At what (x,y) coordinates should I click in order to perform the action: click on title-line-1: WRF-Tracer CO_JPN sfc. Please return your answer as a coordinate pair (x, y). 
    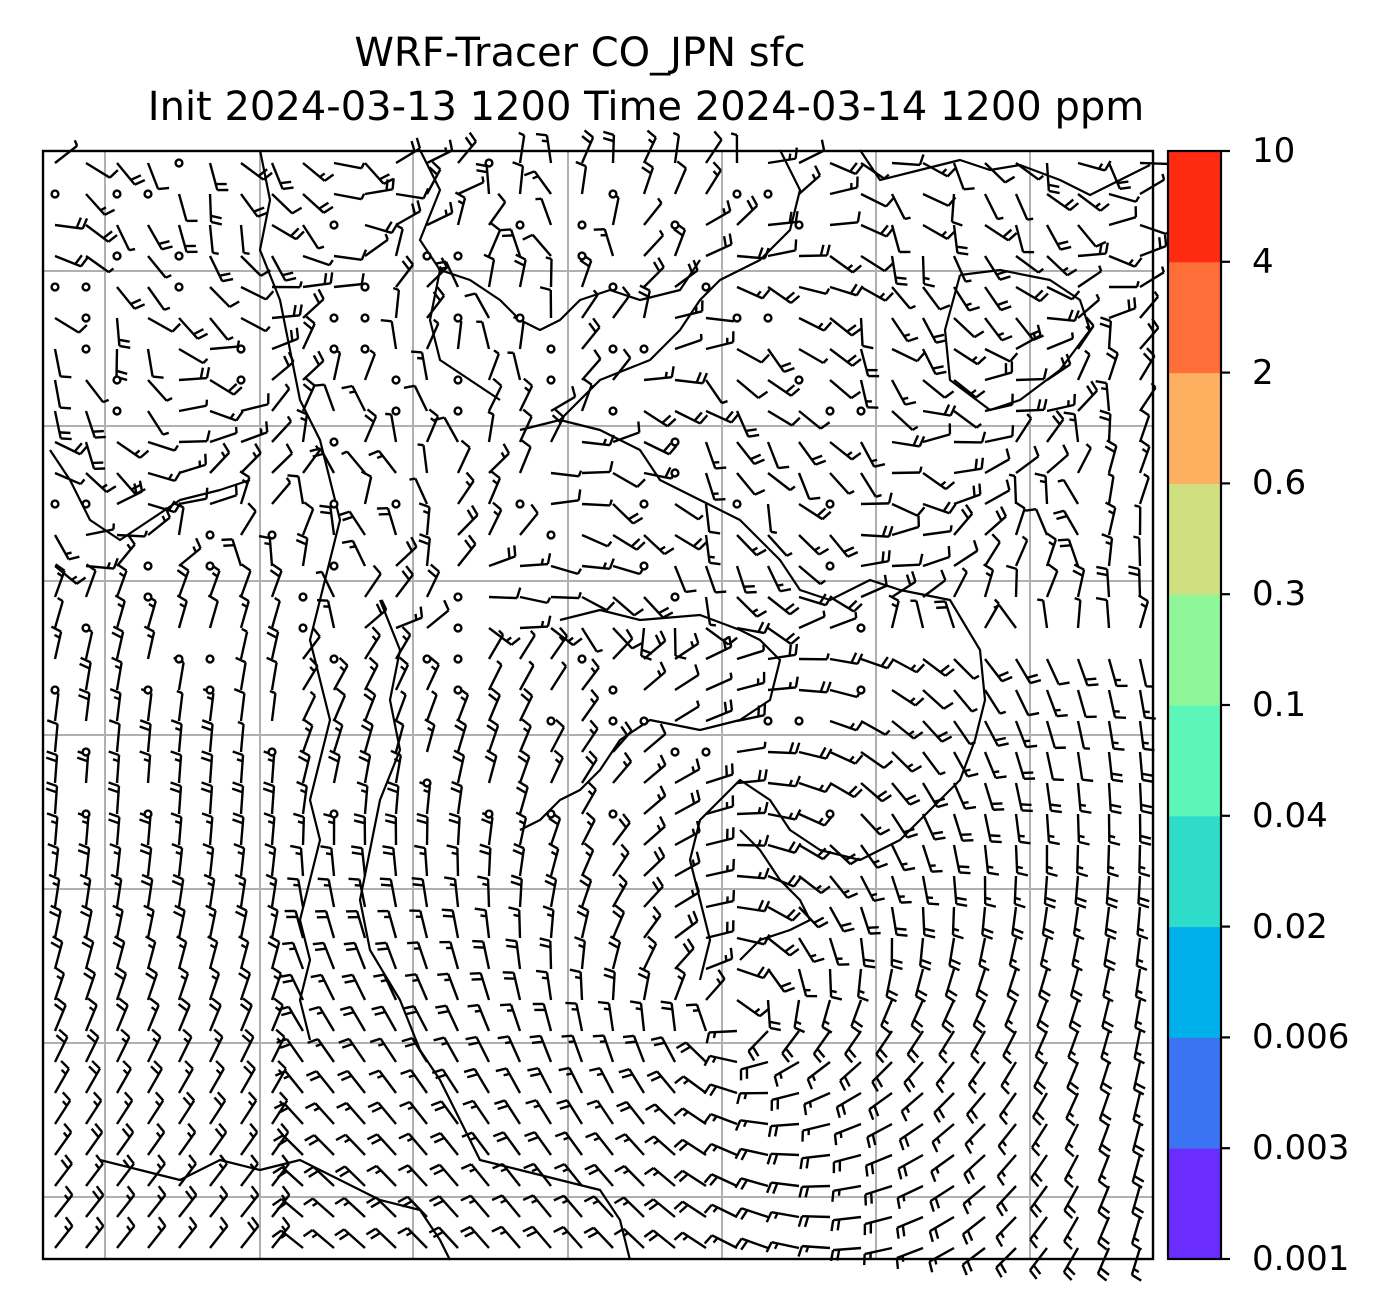
    Looking at the image, I should click on (580, 53).